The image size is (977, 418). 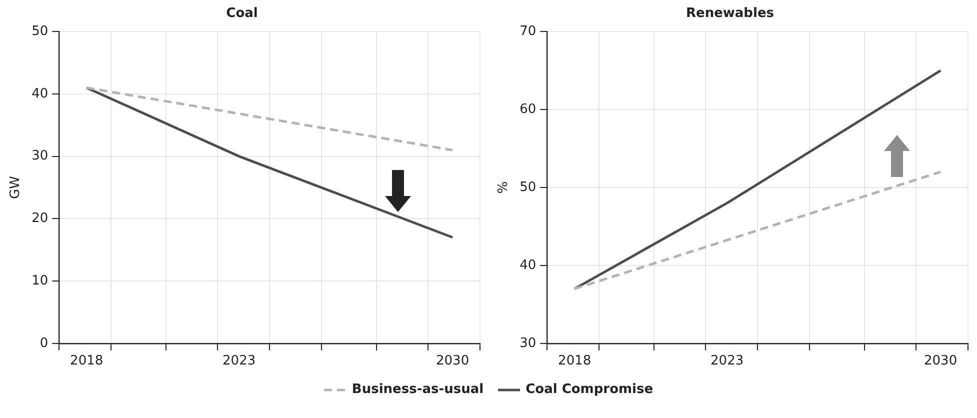 What do you see at coordinates (40, 218) in the screenshot?
I see `y-tick-label: 20` at bounding box center [40, 218].